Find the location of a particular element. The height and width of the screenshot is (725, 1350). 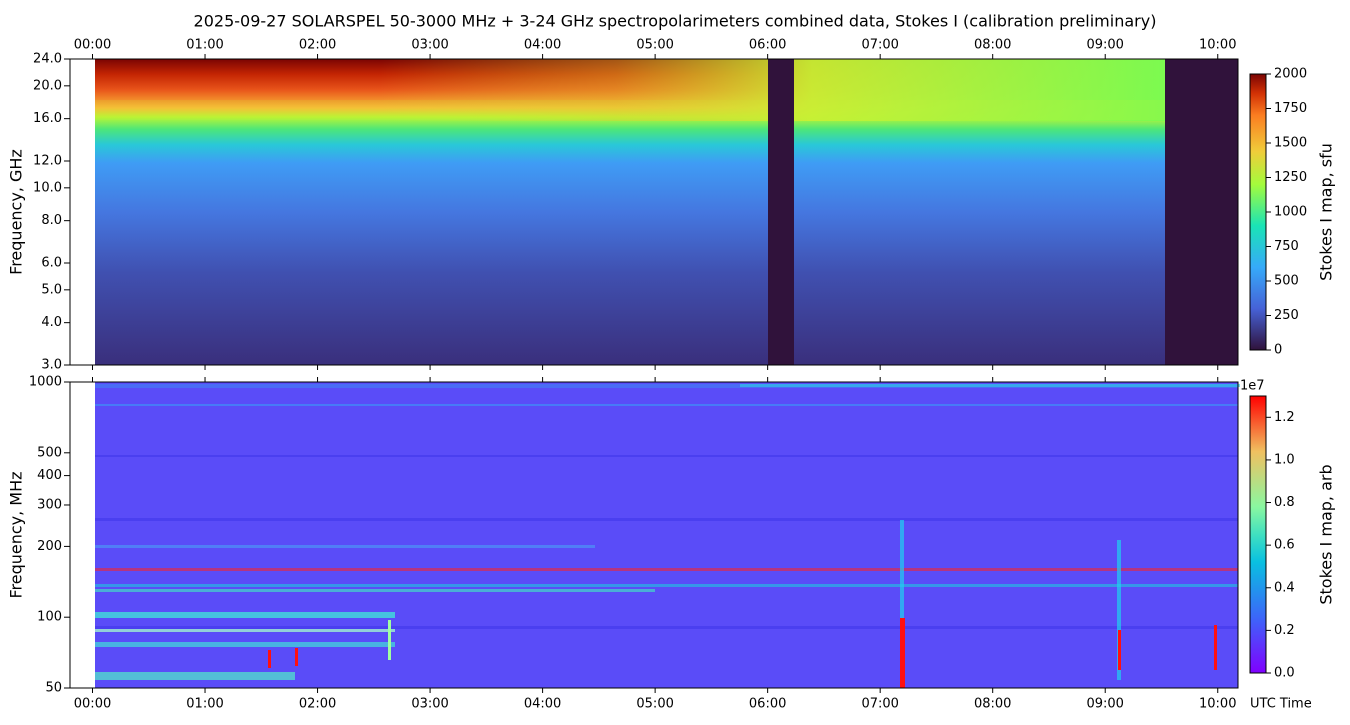

colorbar-tick-label: 1.0 is located at coordinates (1284, 459).